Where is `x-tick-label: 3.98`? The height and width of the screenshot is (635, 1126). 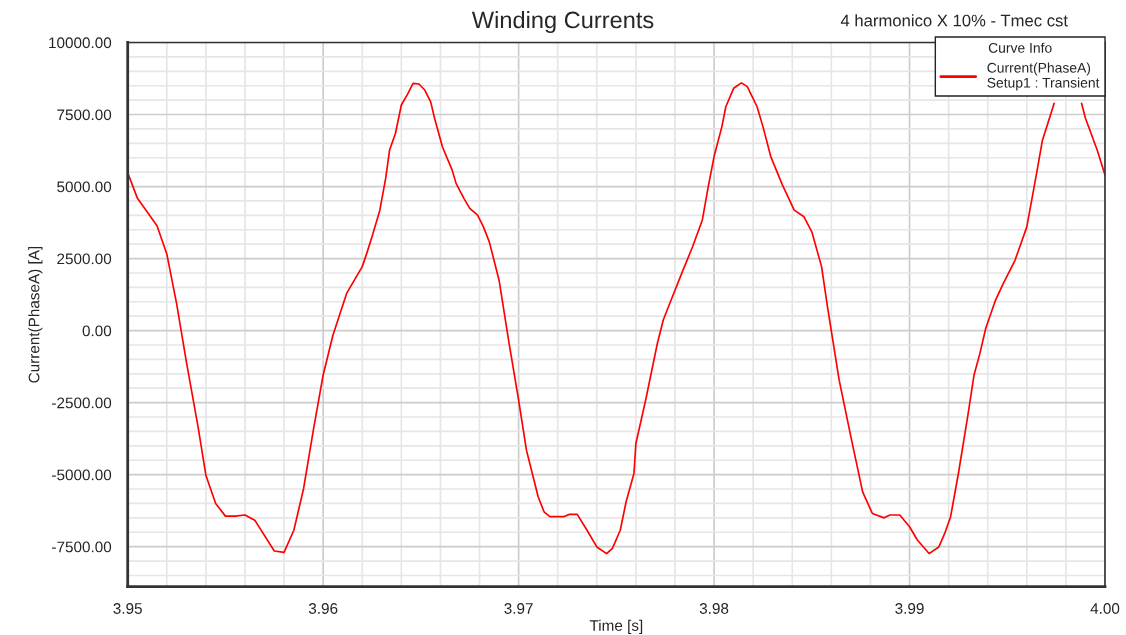 x-tick-label: 3.98 is located at coordinates (714, 608).